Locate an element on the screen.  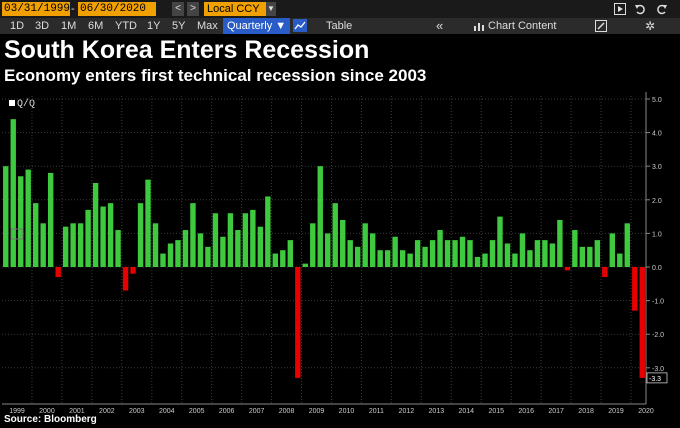
undo-icon is located at coordinates (640, 9).